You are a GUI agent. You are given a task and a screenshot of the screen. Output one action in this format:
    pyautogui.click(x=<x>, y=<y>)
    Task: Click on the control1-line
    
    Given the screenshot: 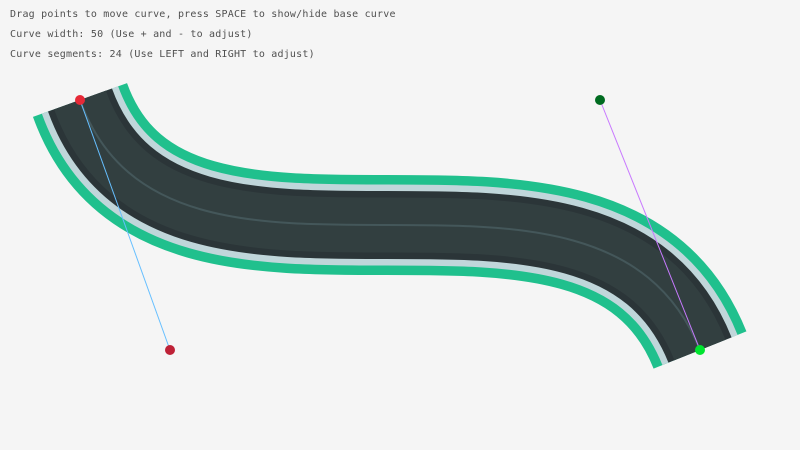 What is the action you would take?
    pyautogui.click(x=125, y=225)
    